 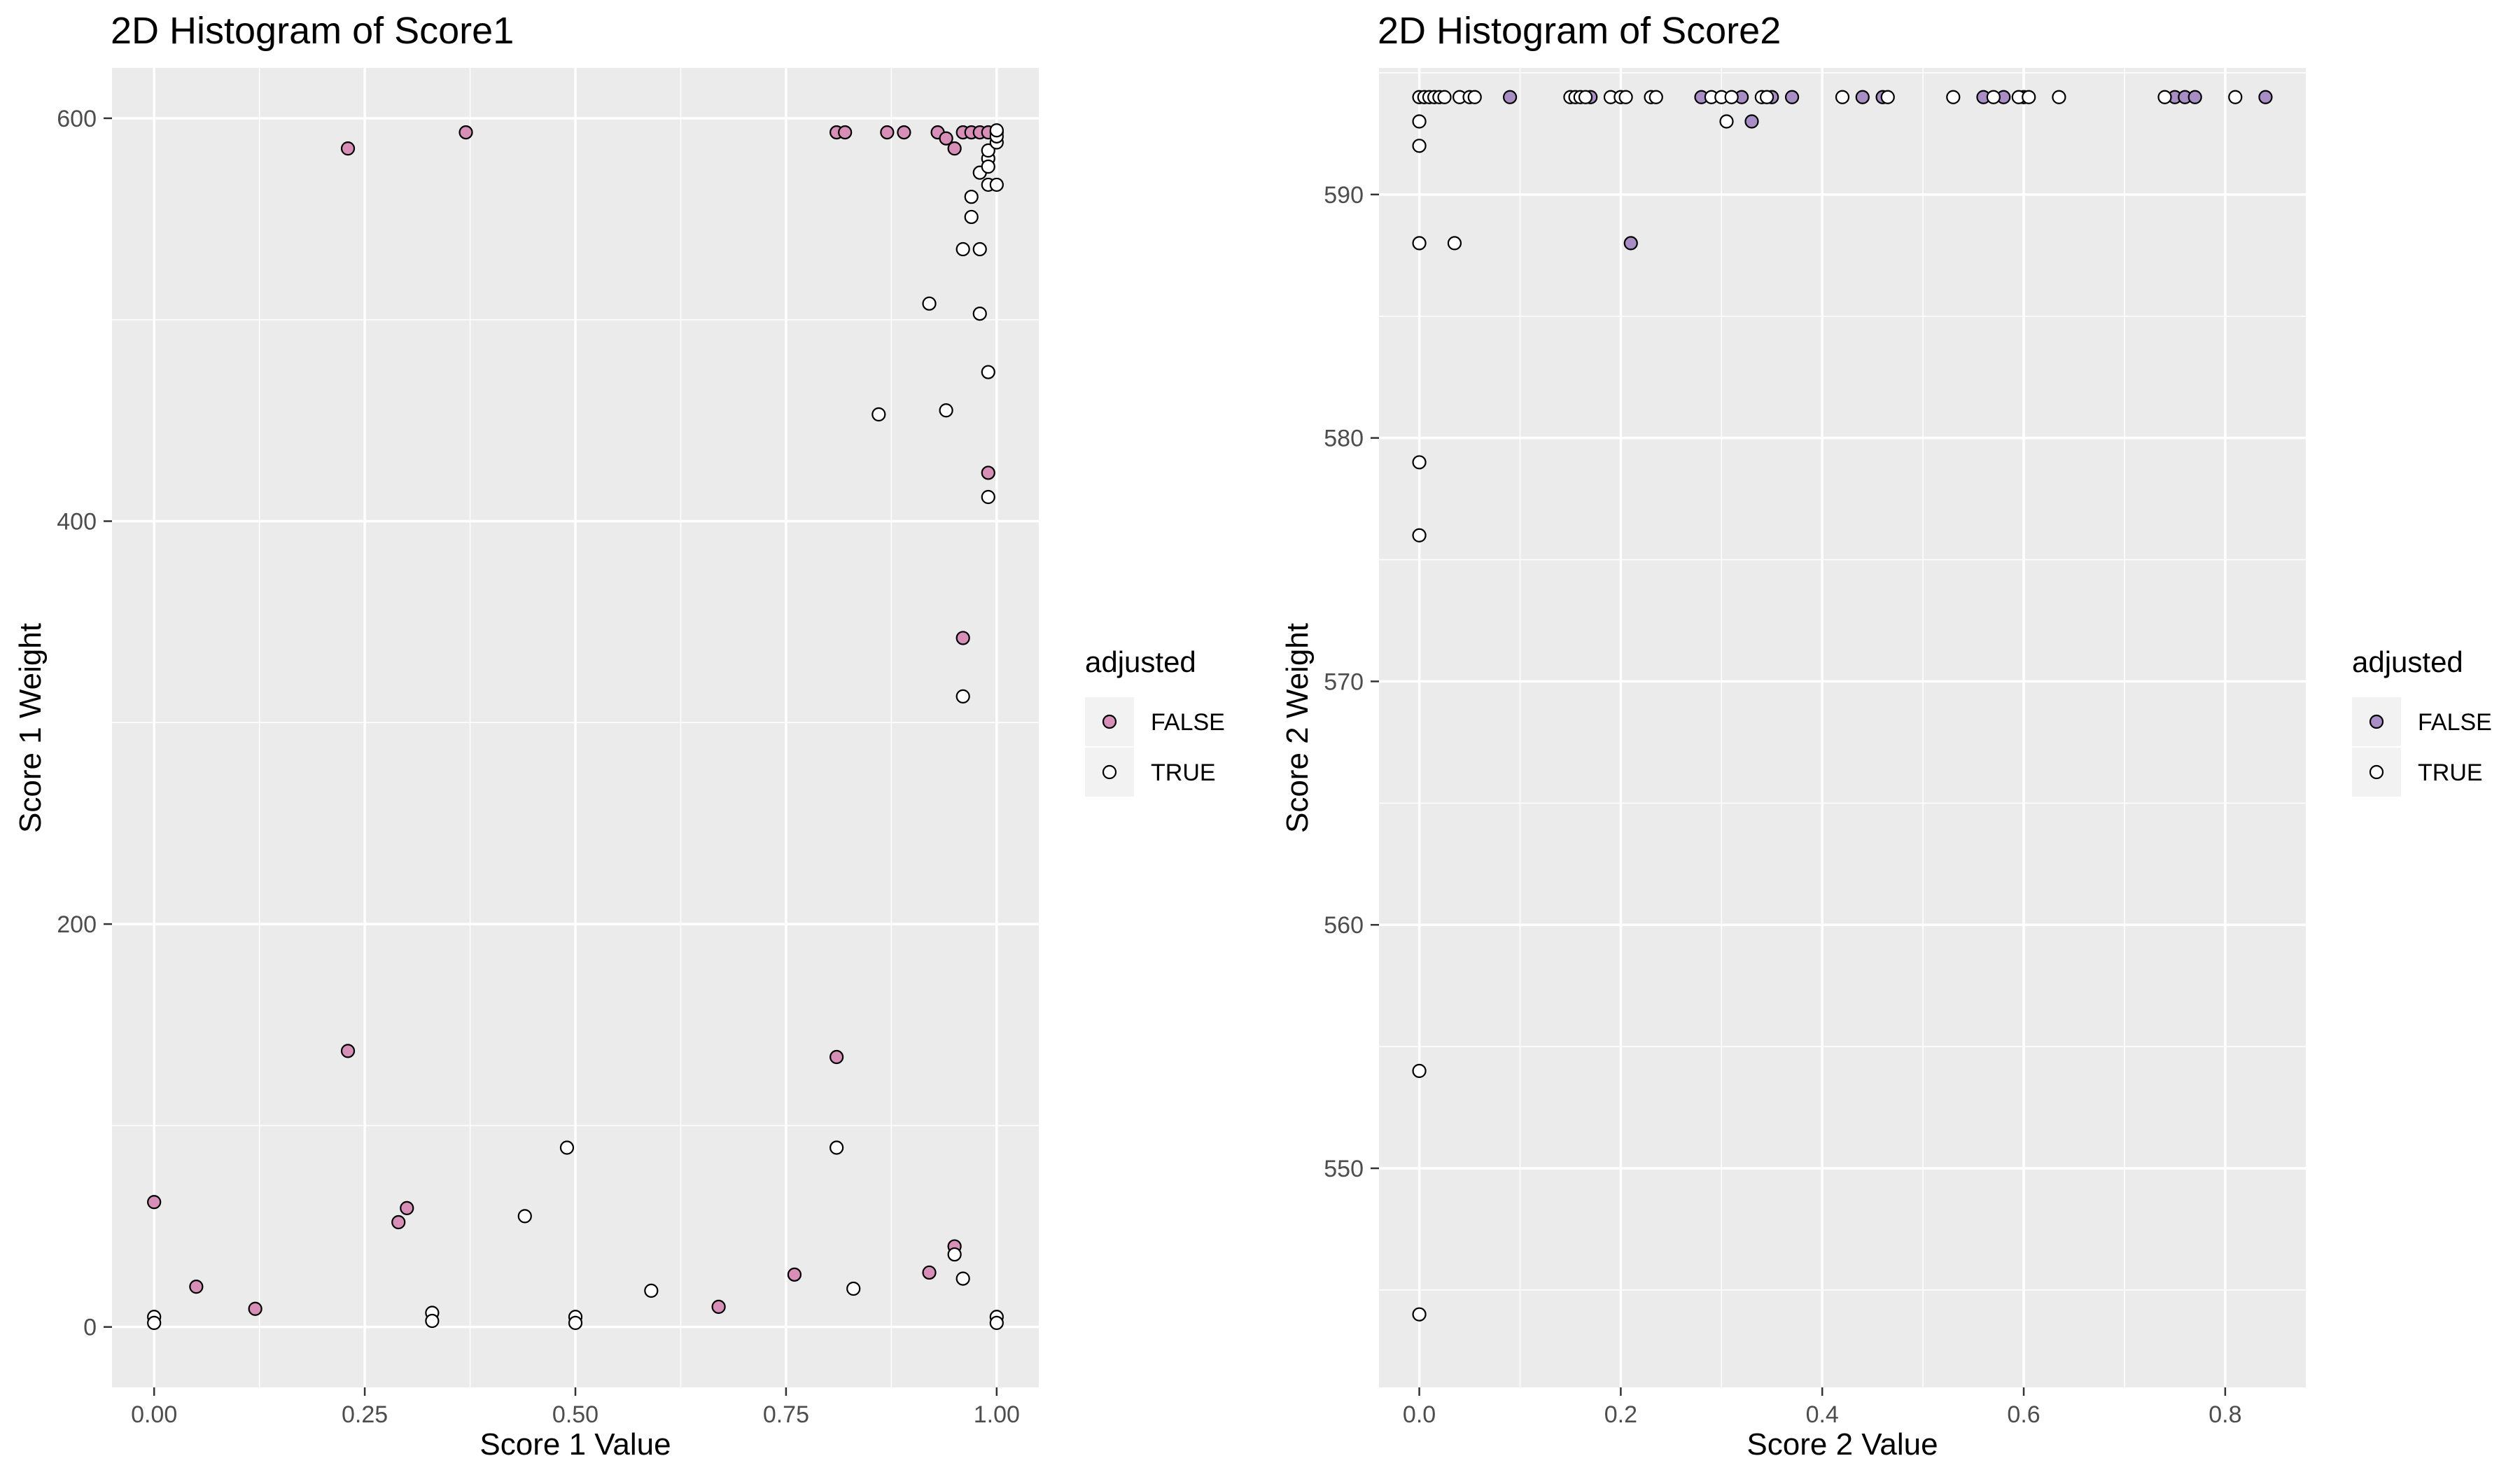 What do you see at coordinates (1344, 681) in the screenshot?
I see `y-tick-label: 570` at bounding box center [1344, 681].